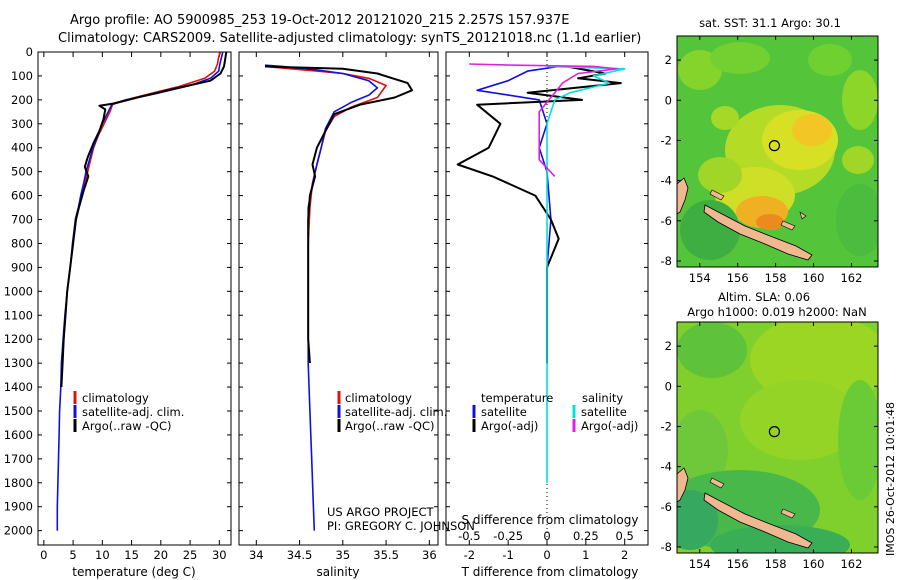 This screenshot has height=580, width=900. I want to click on sst-map-panel: sat. SST: 31.1 Argo: 30.1 154 156 1, so click(770, 150).